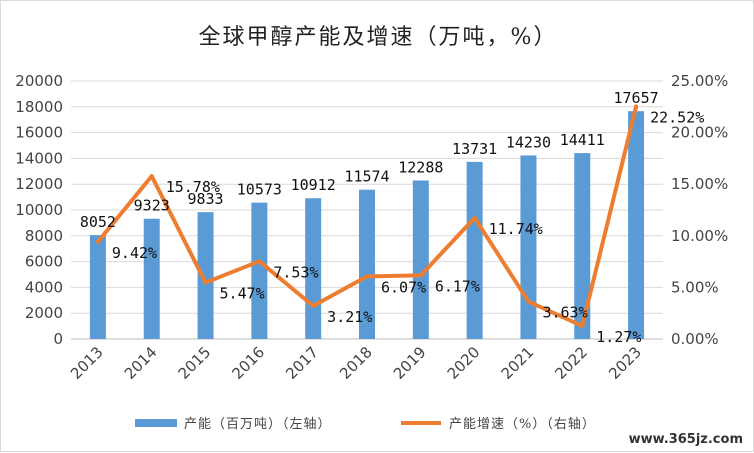  What do you see at coordinates (636, 98) in the screenshot?
I see `bar-data-label: 17657` at bounding box center [636, 98].